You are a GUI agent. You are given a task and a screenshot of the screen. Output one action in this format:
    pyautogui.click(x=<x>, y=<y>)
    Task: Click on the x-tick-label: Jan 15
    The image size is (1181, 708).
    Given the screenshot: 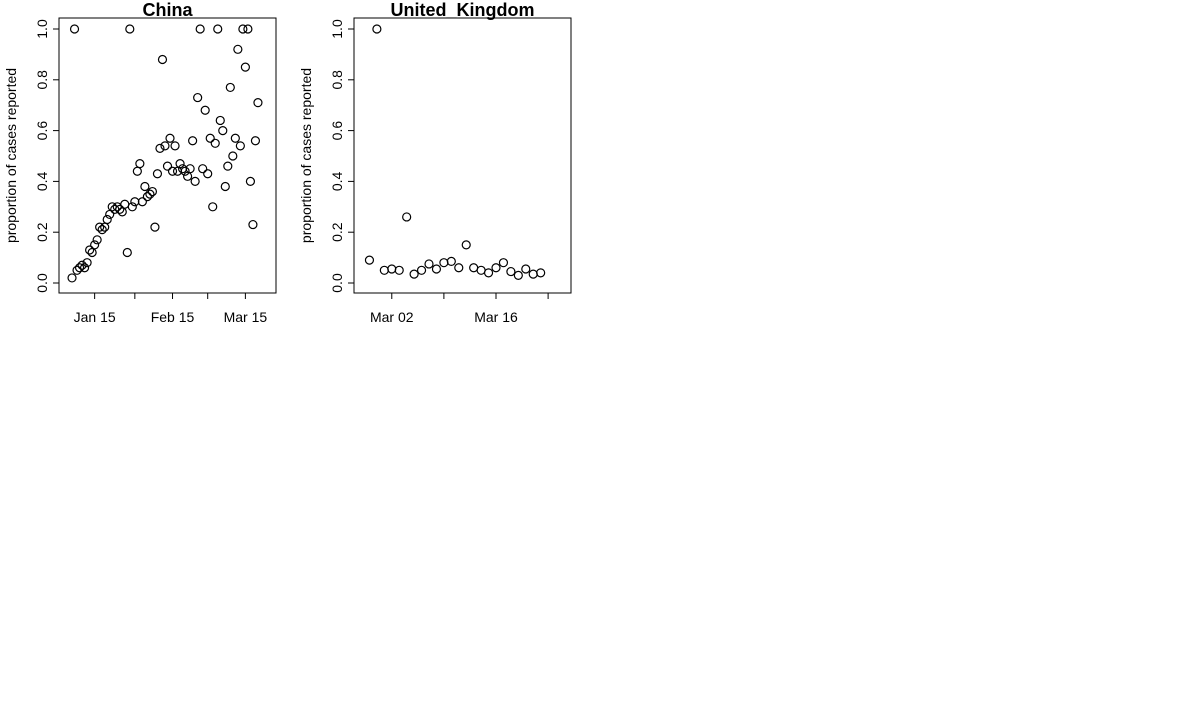 What is the action you would take?
    pyautogui.click(x=95, y=317)
    